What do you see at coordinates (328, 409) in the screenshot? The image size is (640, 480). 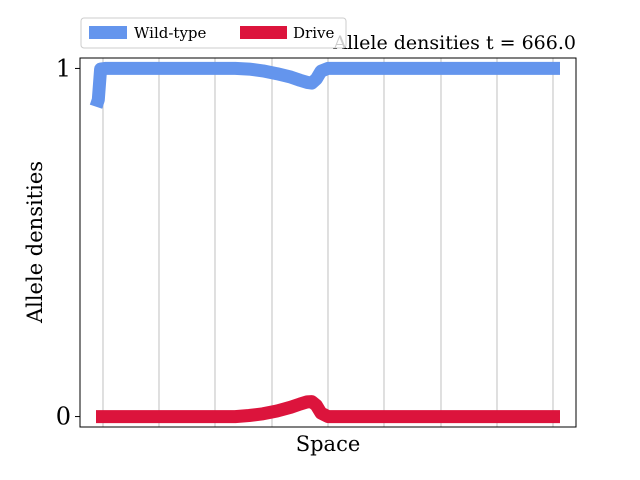 I see `series-line-drive` at bounding box center [328, 409].